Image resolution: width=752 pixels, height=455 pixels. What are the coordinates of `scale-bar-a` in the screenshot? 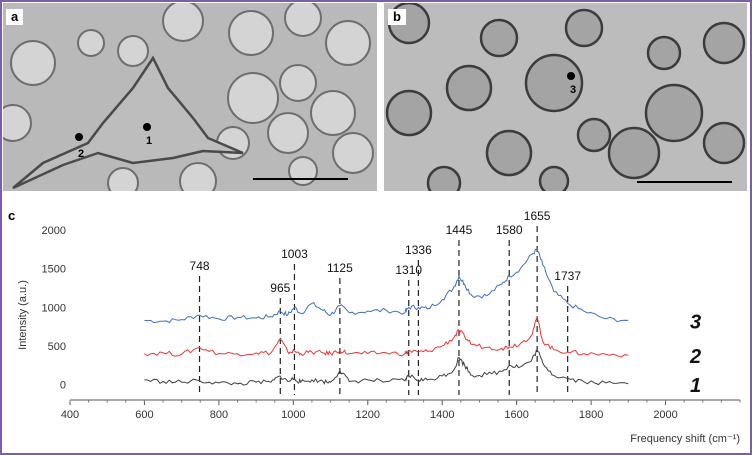 It's located at (300, 179).